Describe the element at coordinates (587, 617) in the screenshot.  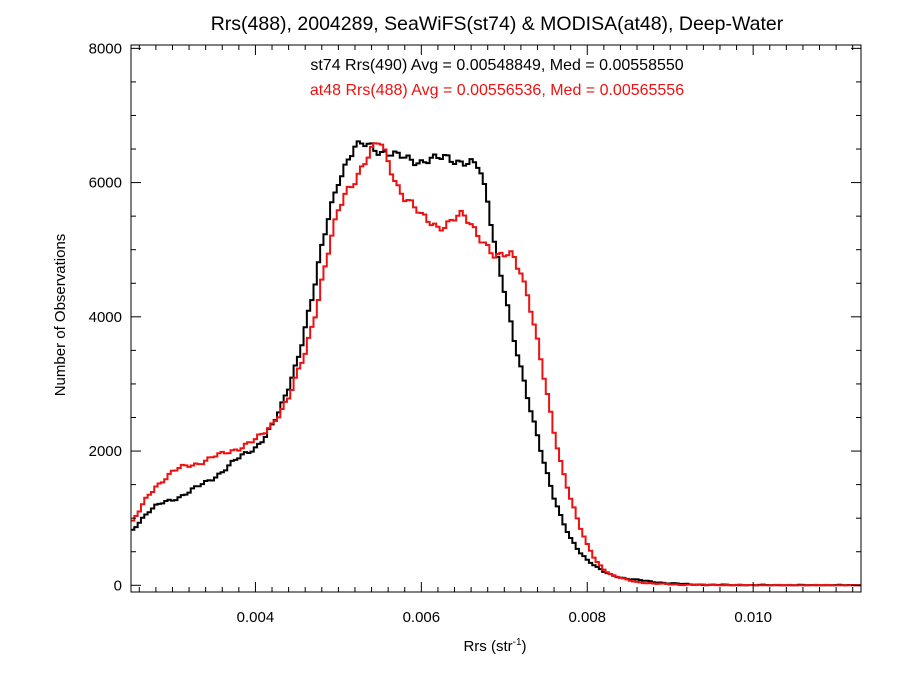
I see `x-tick-label: 0.008` at that location.